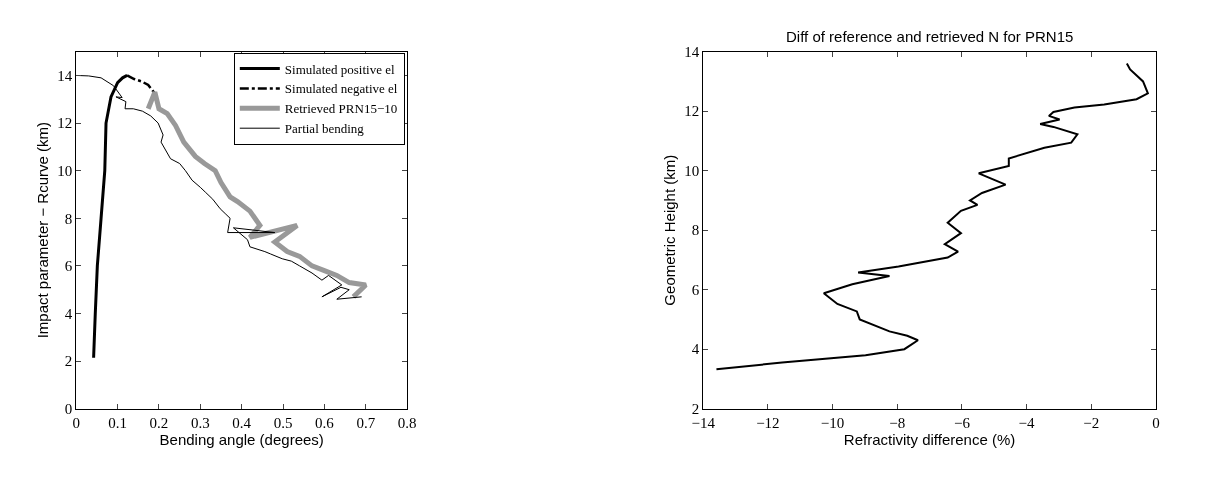 This screenshot has width=1206, height=492. I want to click on x-tick-label: −2, so click(1091, 422).